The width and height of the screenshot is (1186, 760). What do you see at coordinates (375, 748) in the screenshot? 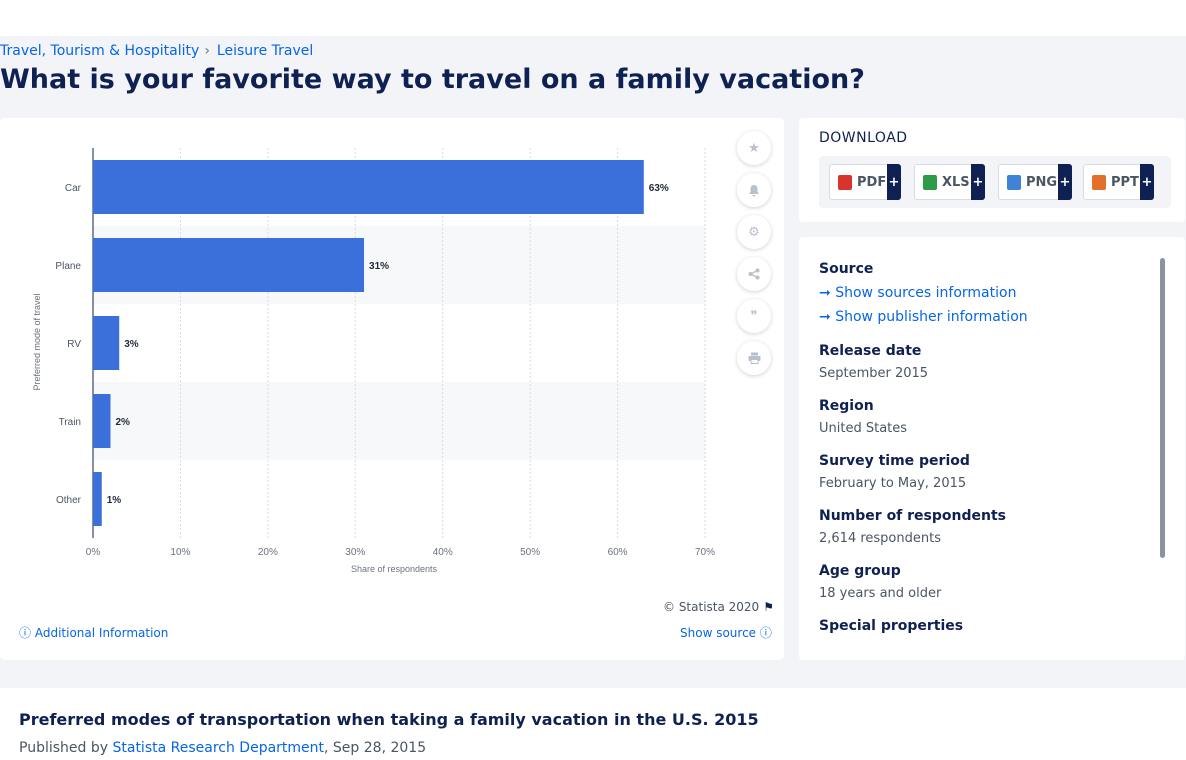
I see `published-date: , Sep 28, 2015` at bounding box center [375, 748].